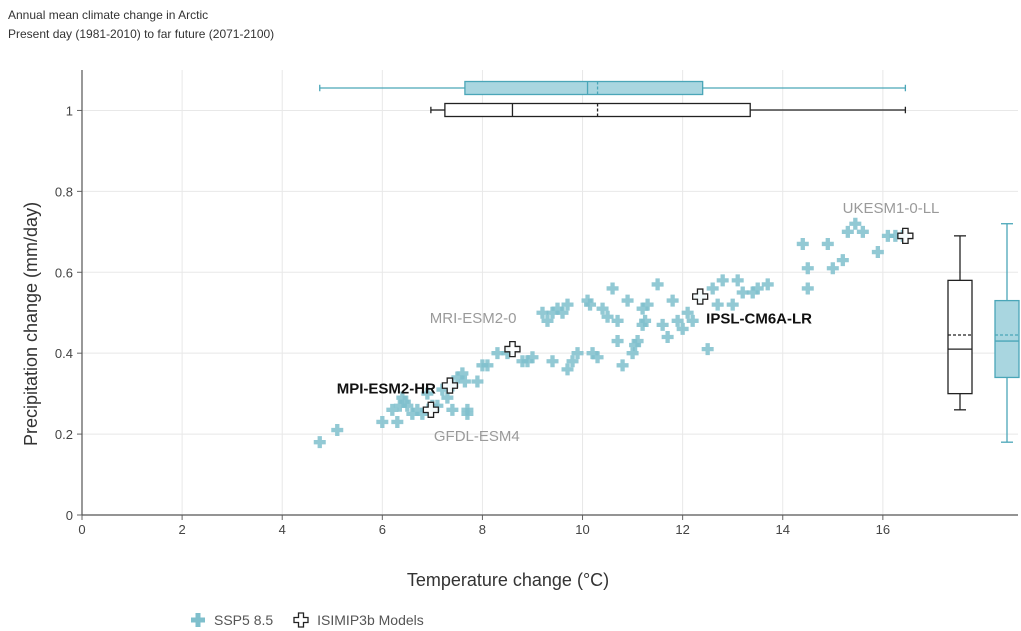  What do you see at coordinates (181, 529) in the screenshot?
I see `x-tick-label: 2` at bounding box center [181, 529].